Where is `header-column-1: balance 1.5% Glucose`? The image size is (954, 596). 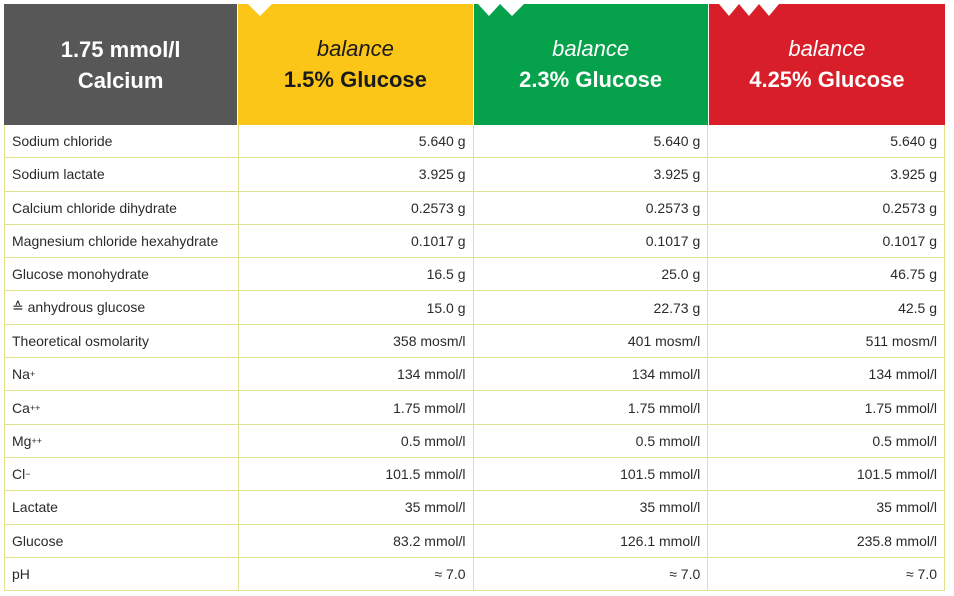 header-column-1: balance 1.5% Glucose is located at coordinates (355, 64).